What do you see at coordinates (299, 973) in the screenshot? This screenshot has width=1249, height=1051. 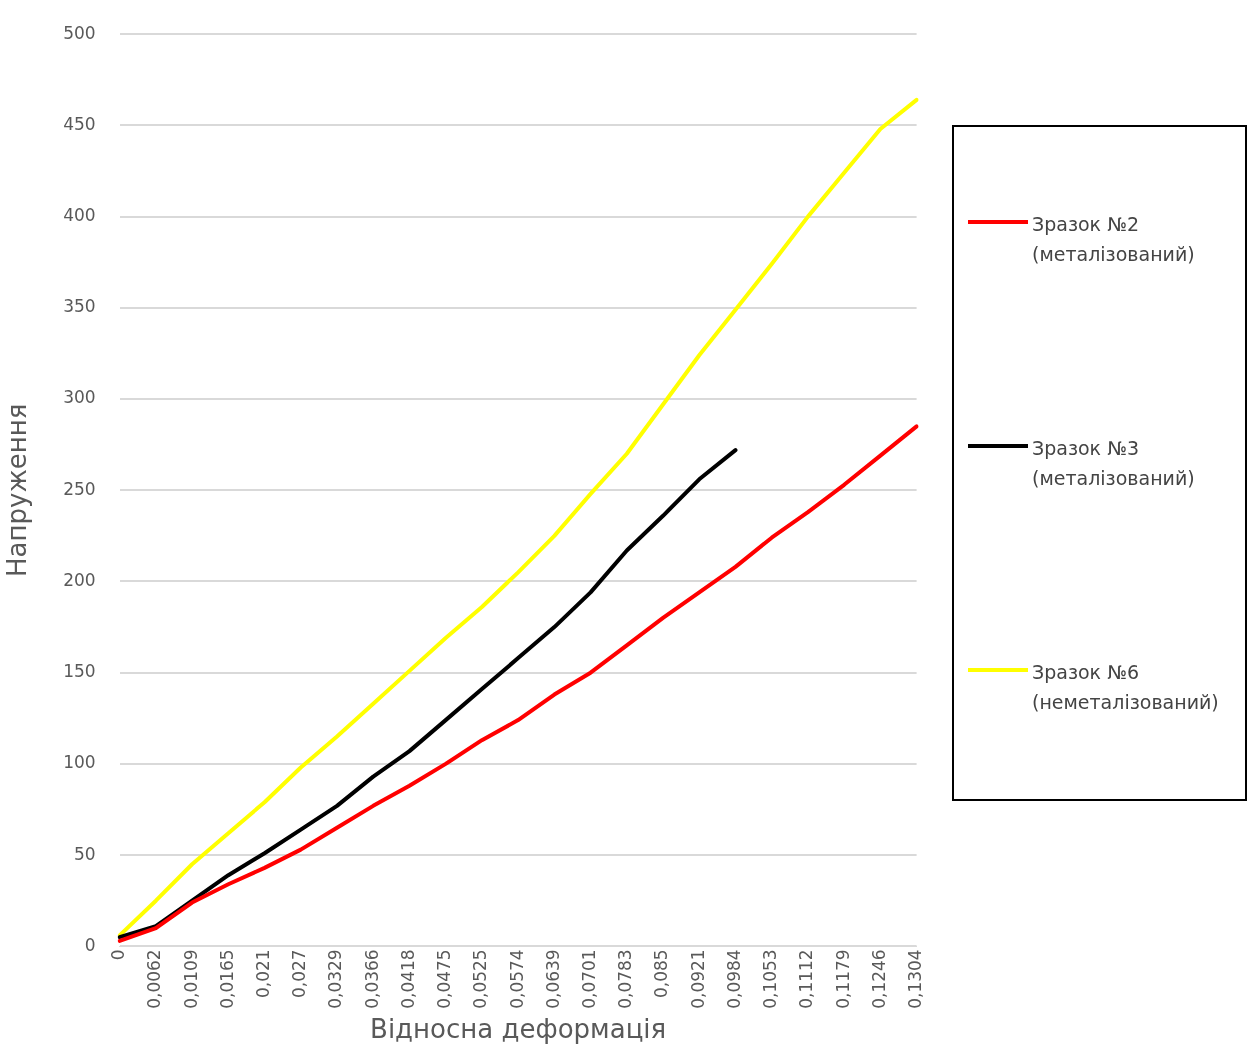 I see `x-tick-label: 0,027` at bounding box center [299, 973].